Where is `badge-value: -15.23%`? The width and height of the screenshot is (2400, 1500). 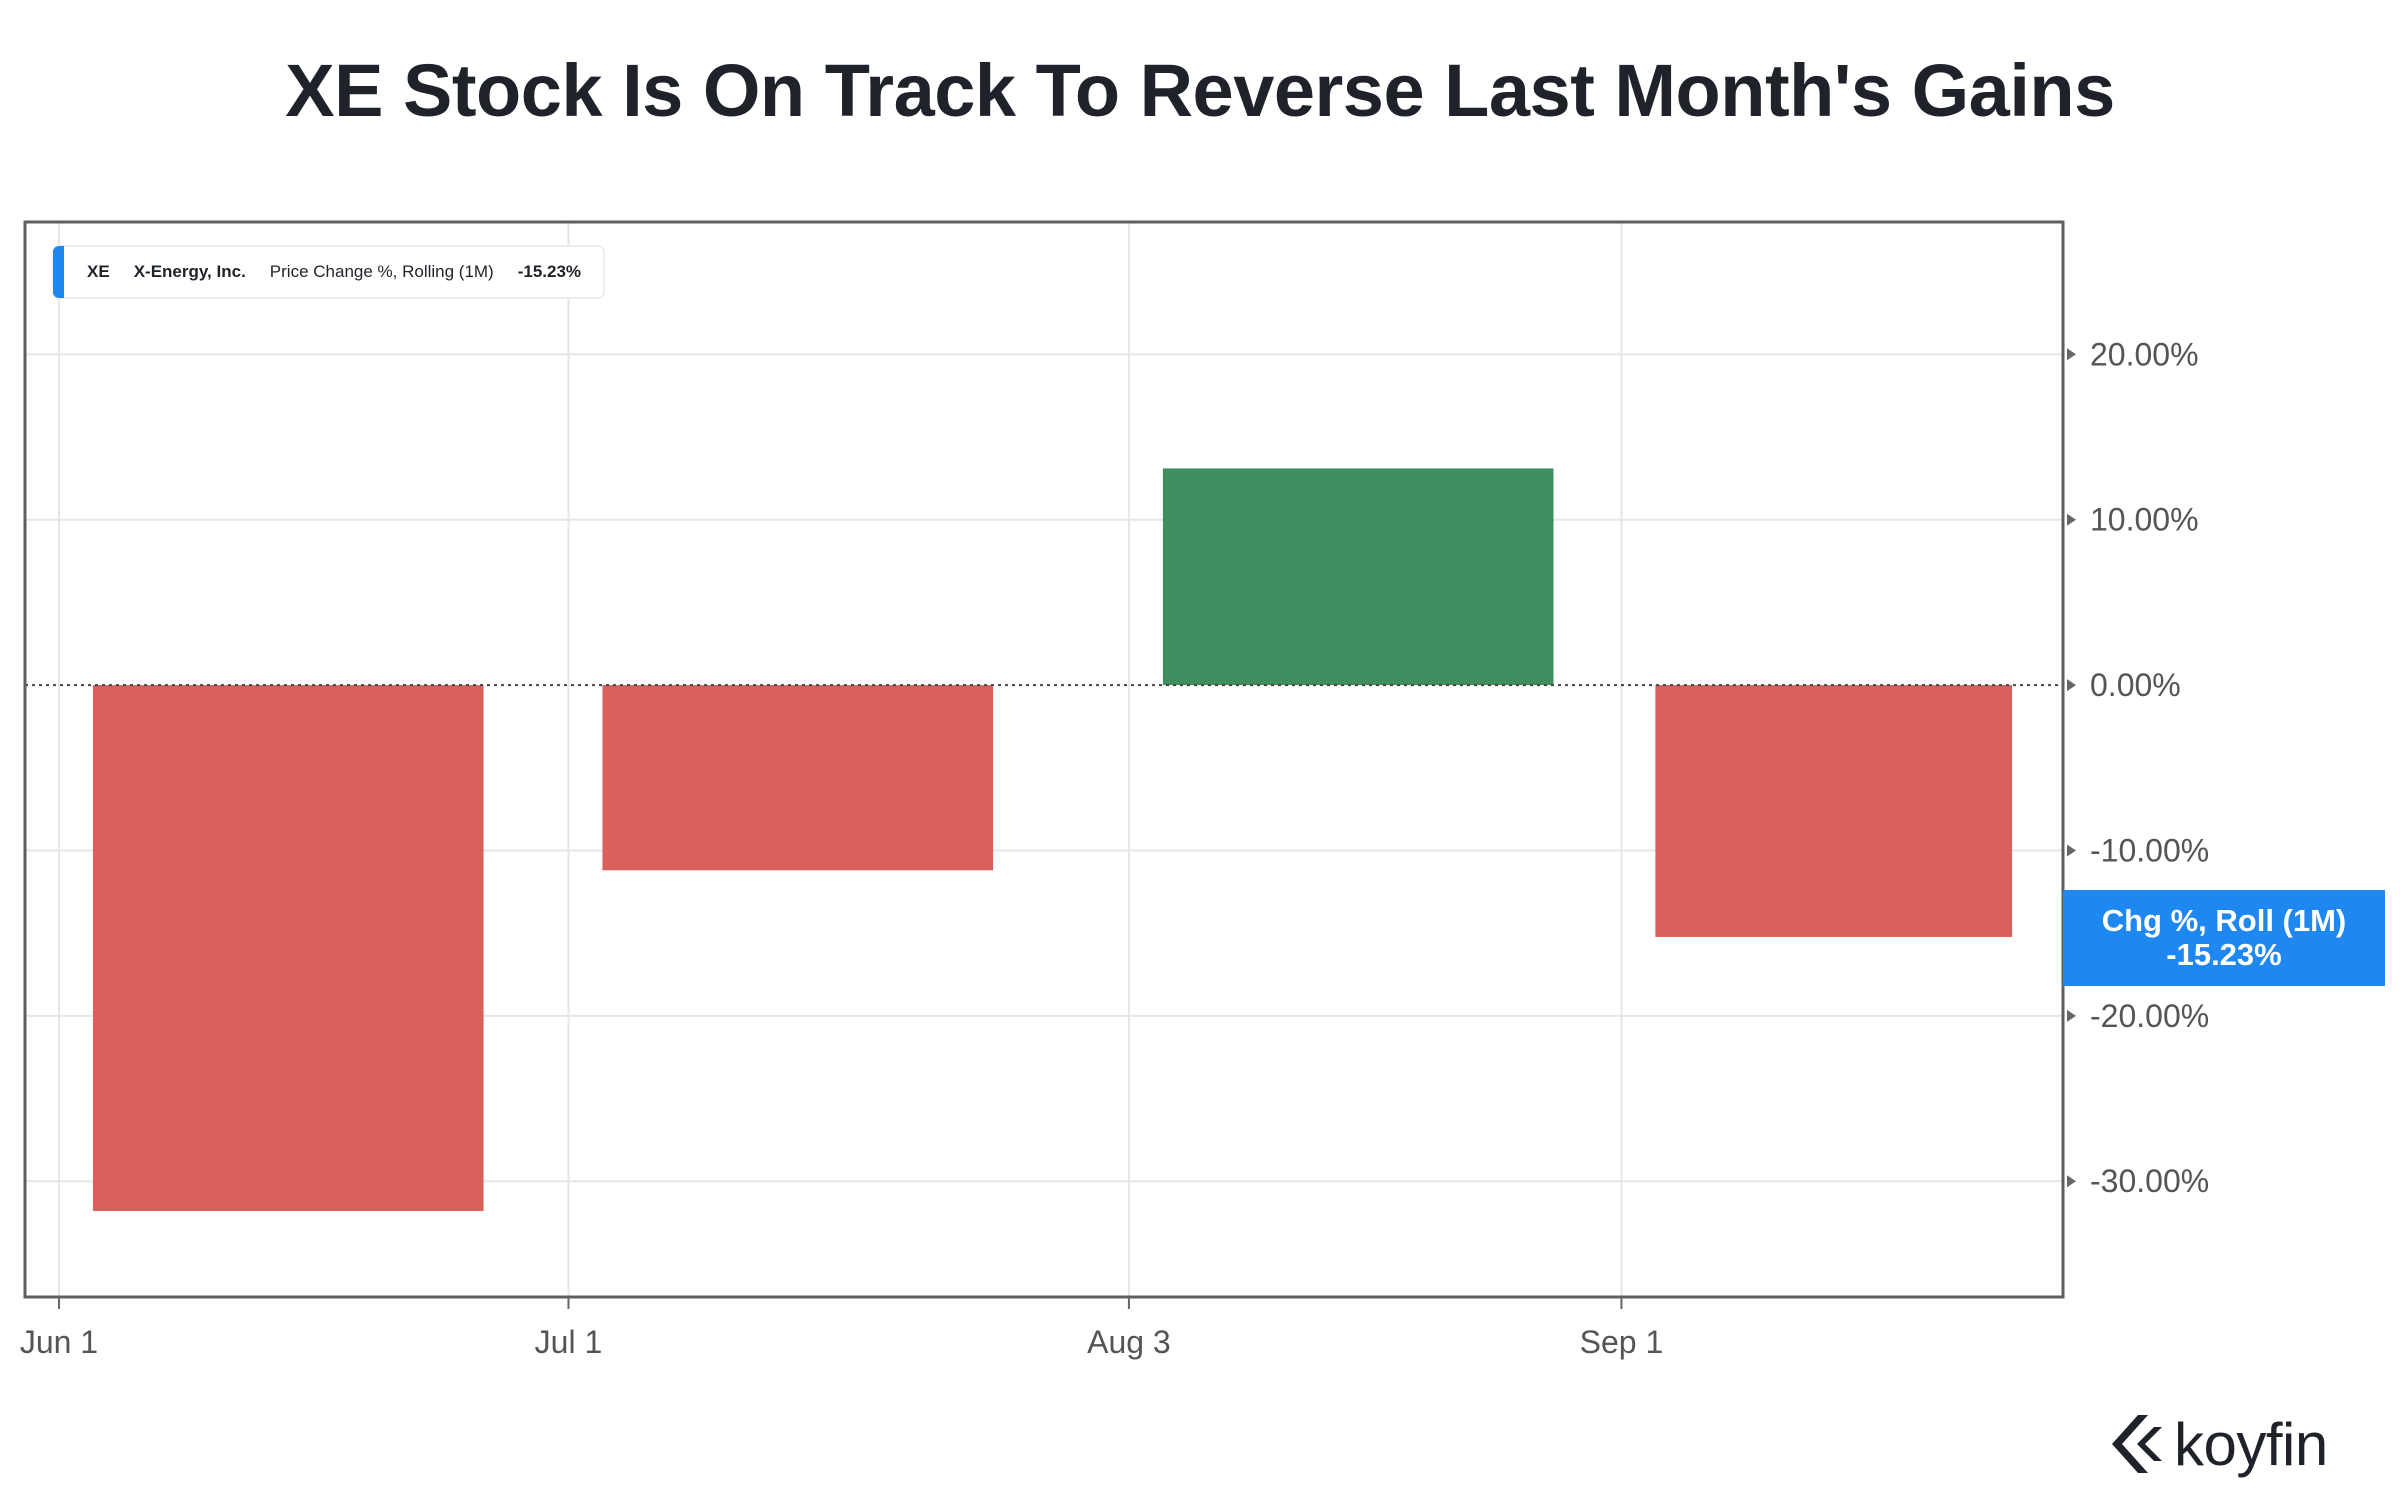
badge-value: -15.23% is located at coordinates (2224, 954).